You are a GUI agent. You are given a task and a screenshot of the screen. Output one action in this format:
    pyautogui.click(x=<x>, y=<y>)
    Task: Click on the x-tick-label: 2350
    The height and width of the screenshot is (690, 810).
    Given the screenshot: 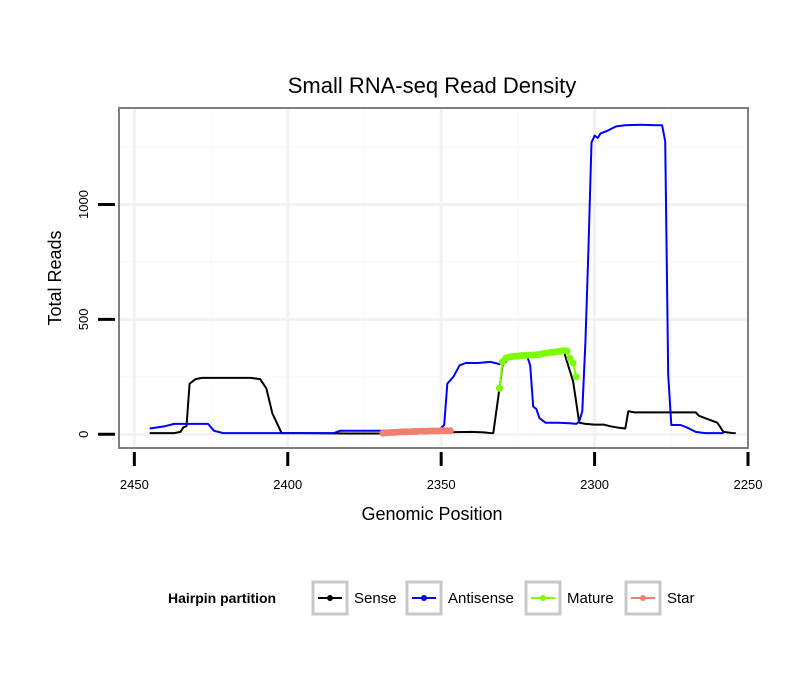 What is the action you would take?
    pyautogui.click(x=441, y=484)
    